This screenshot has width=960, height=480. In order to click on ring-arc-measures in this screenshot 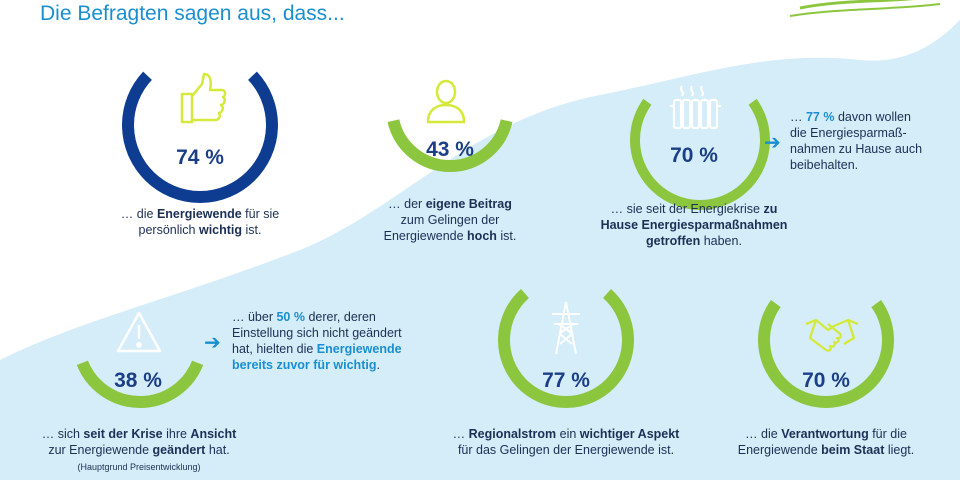, I will do `click(700, 154)`.